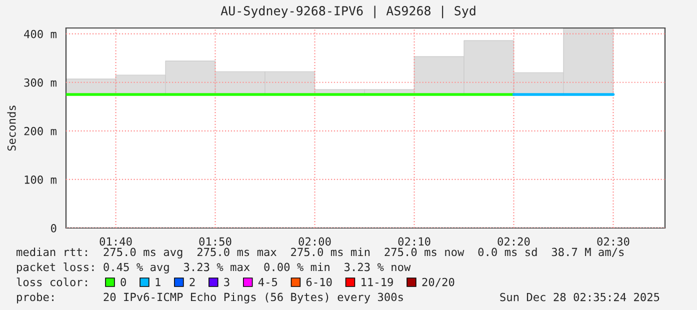 The height and width of the screenshot is (310, 697). I want to click on text: median rtt: 275.0 ms avg 275.0 ms max 275.0 ms min 275.0 ms now 0.0 ms sd 38.7 M am/s, so click(320, 253).